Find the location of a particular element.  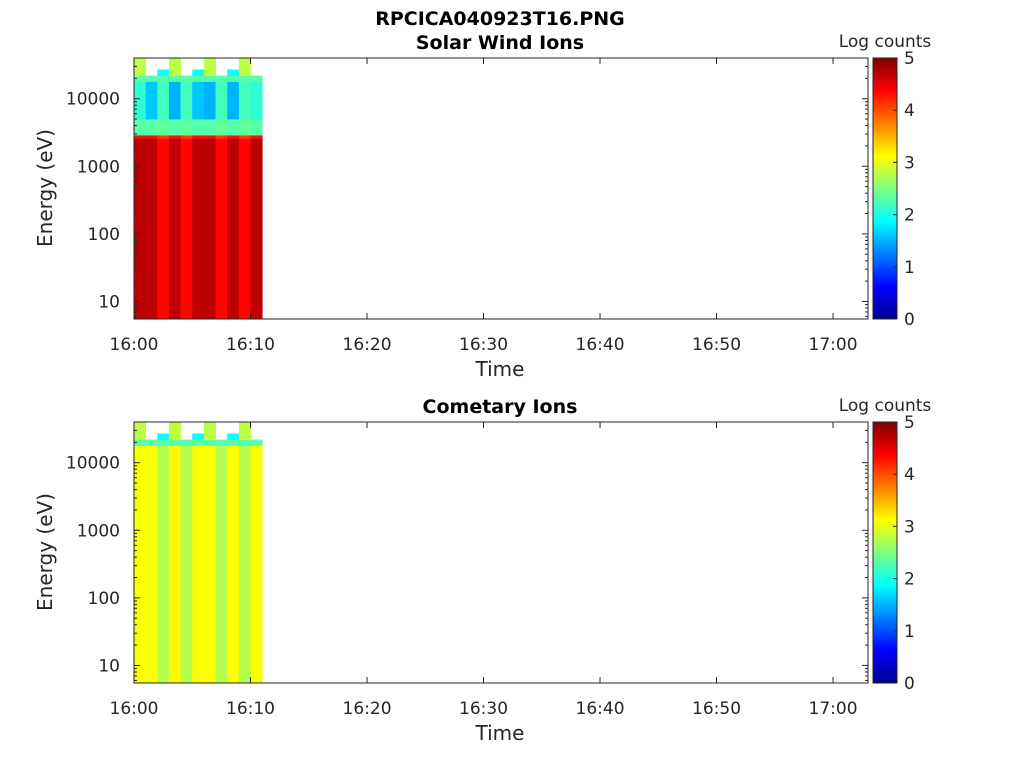

y-tick-label: 10 is located at coordinates (109, 666).